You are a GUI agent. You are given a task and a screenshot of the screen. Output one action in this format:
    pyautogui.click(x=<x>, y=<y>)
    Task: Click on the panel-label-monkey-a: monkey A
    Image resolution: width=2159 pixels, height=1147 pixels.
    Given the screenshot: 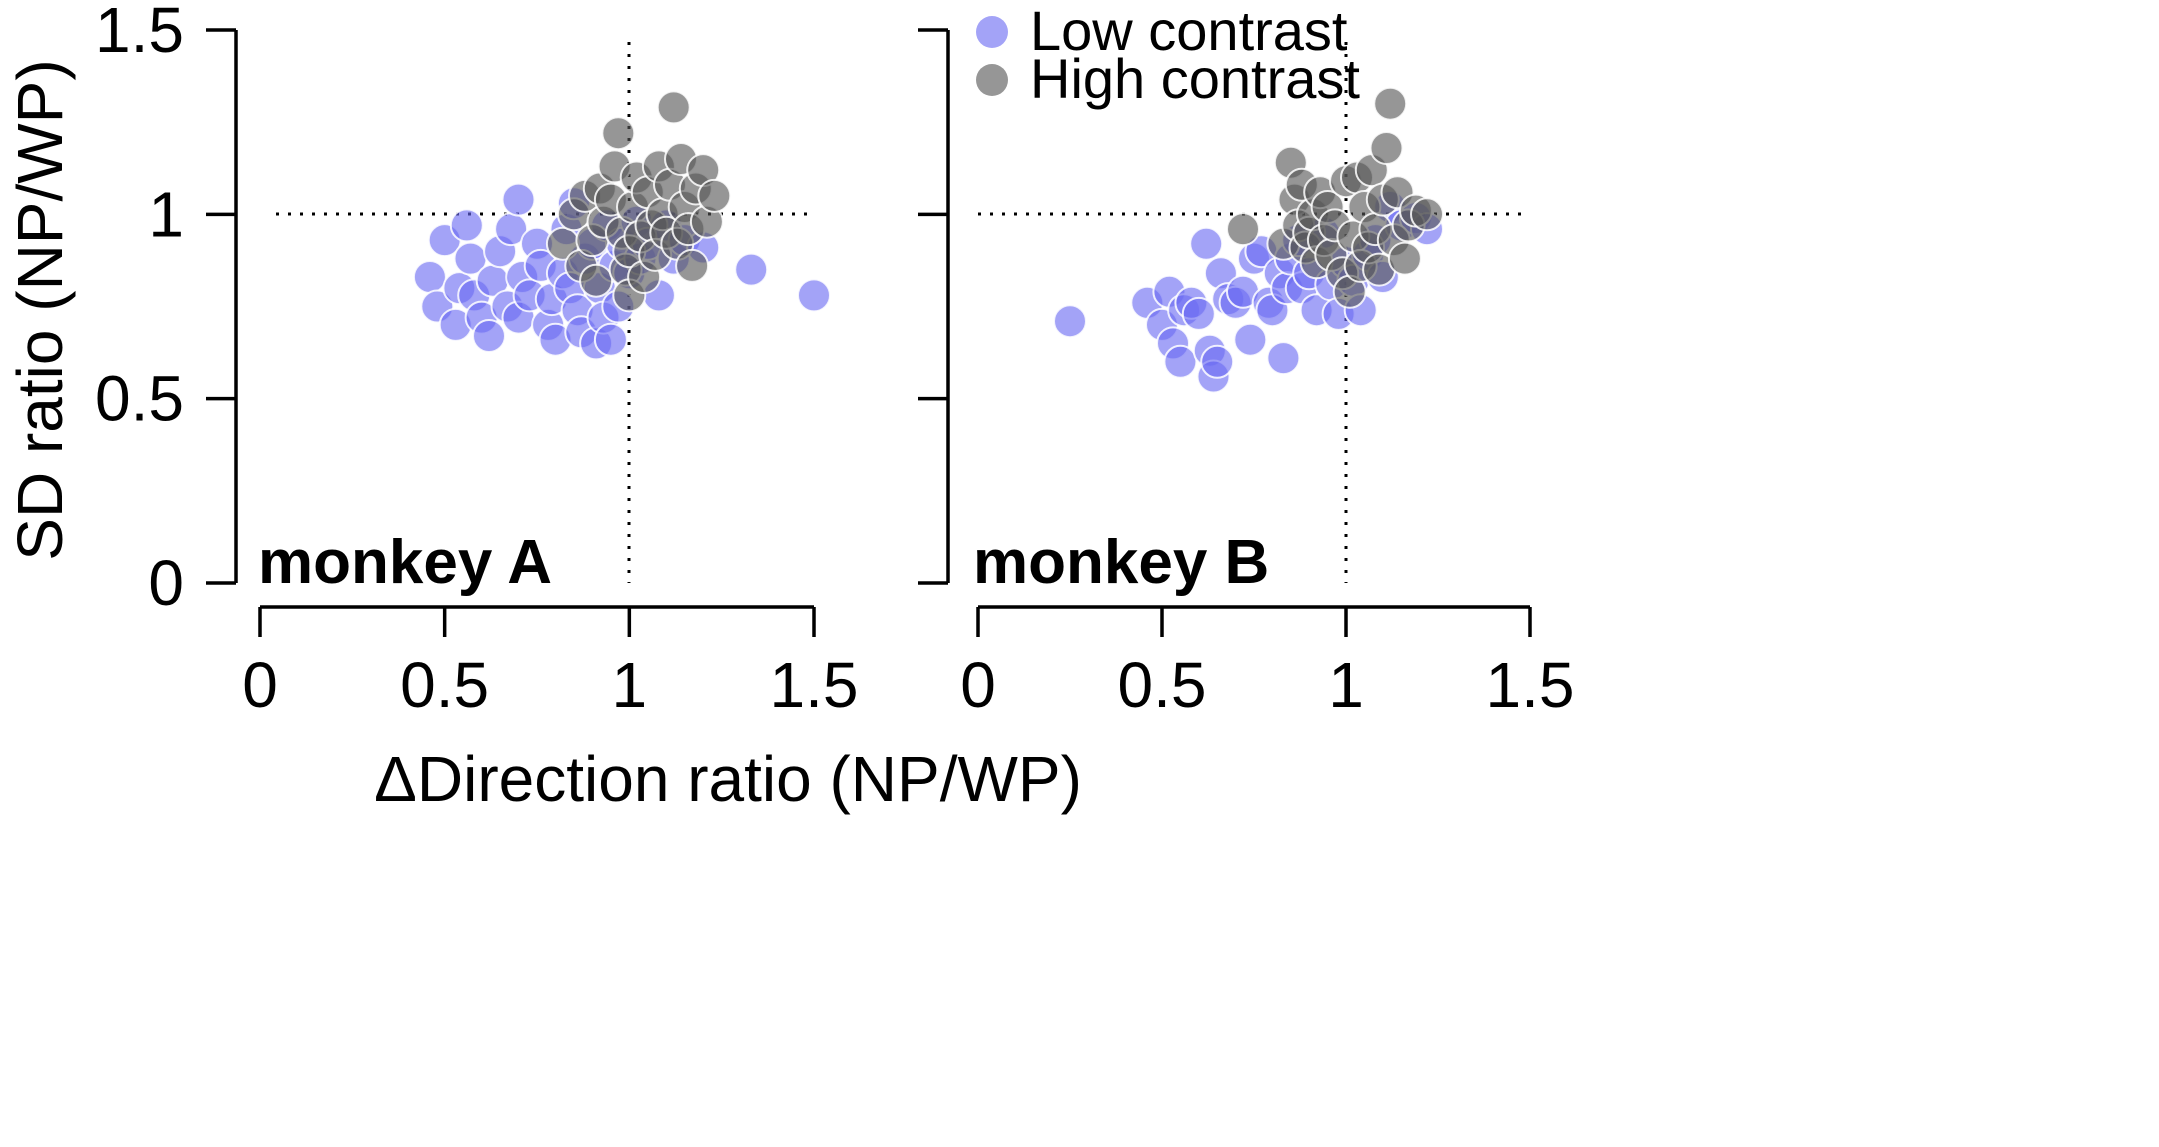 What is the action you would take?
    pyautogui.click(x=405, y=562)
    